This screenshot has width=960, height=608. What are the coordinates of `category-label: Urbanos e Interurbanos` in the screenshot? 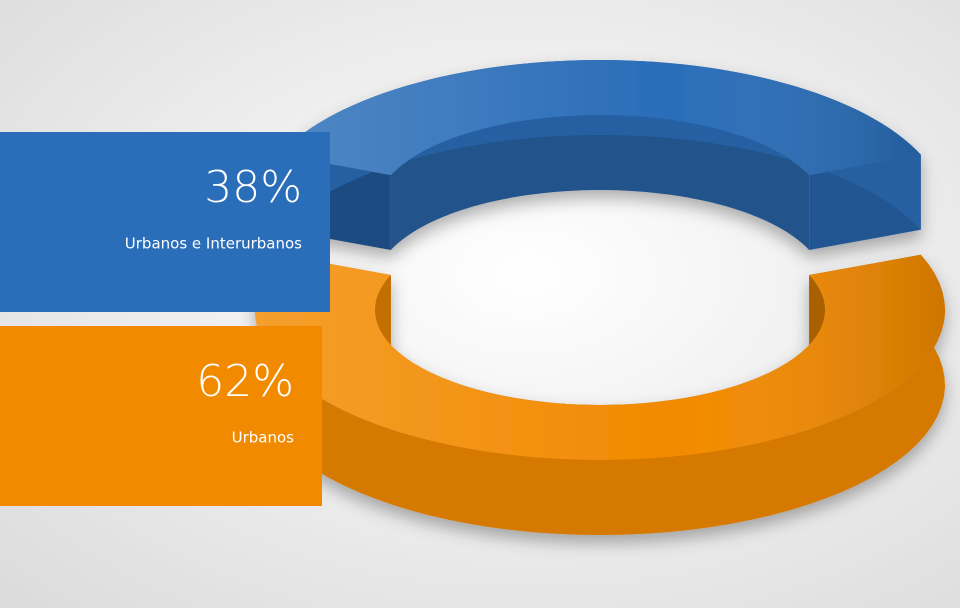 It's located at (213, 244).